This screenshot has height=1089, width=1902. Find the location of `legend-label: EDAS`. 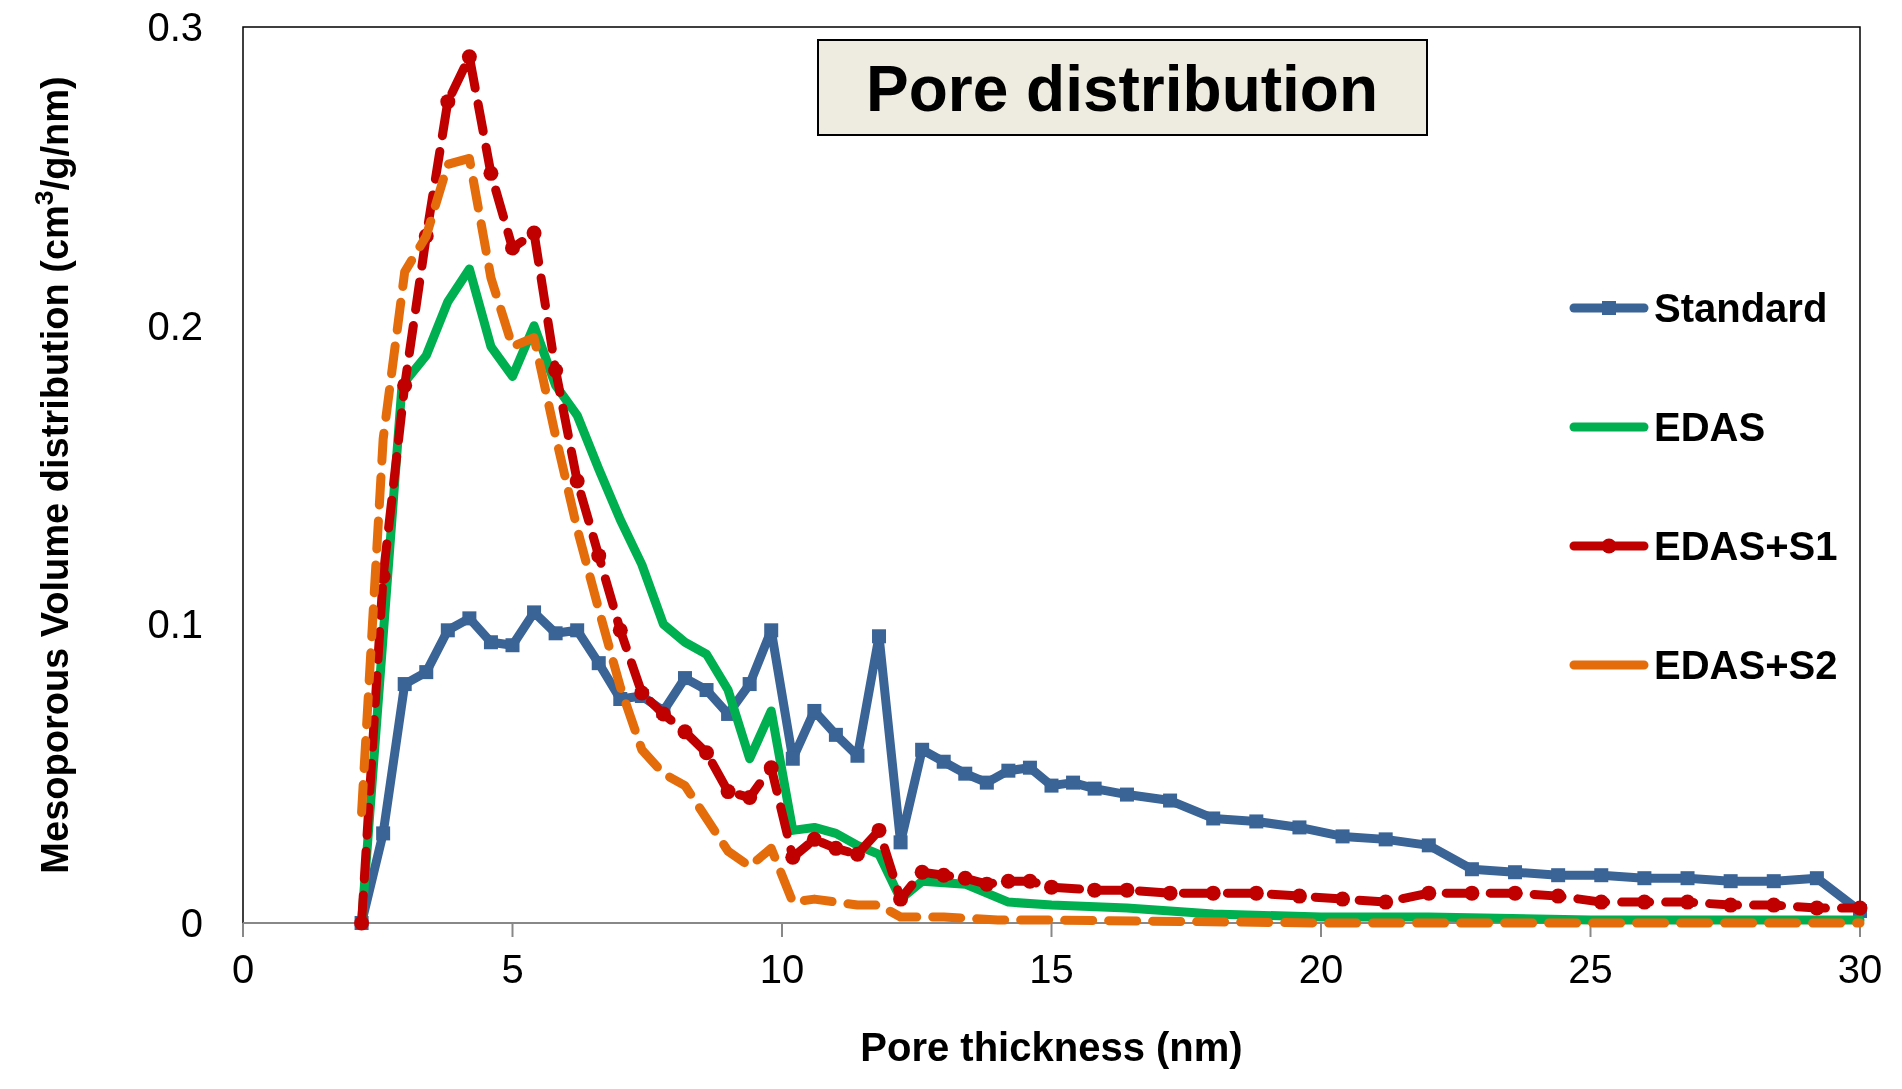

legend-label: EDAS is located at coordinates (1710, 427).